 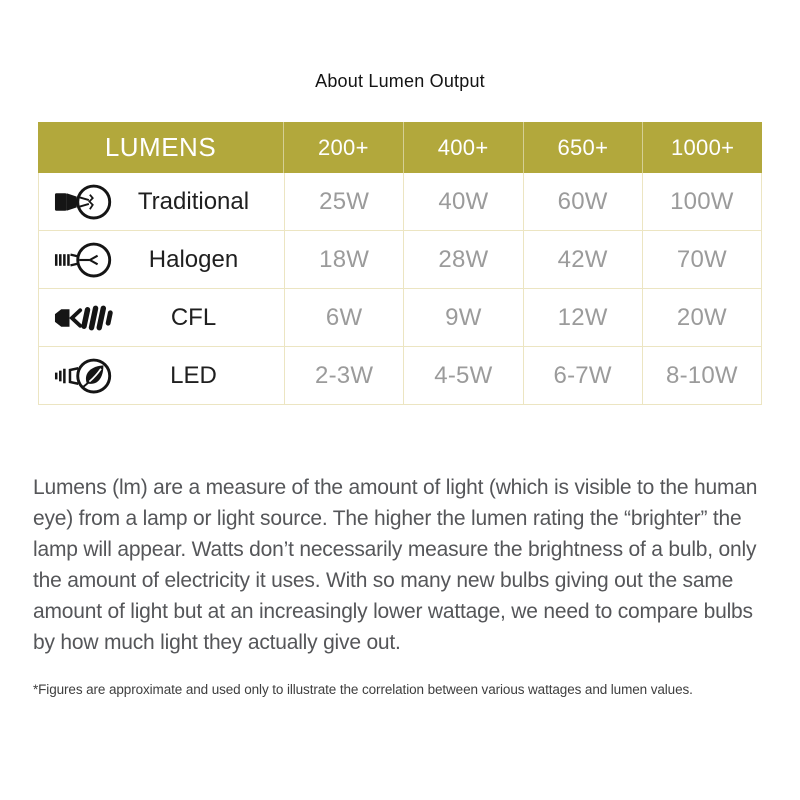 What do you see at coordinates (85, 260) in the screenshot?
I see `halogen-bulb-icon` at bounding box center [85, 260].